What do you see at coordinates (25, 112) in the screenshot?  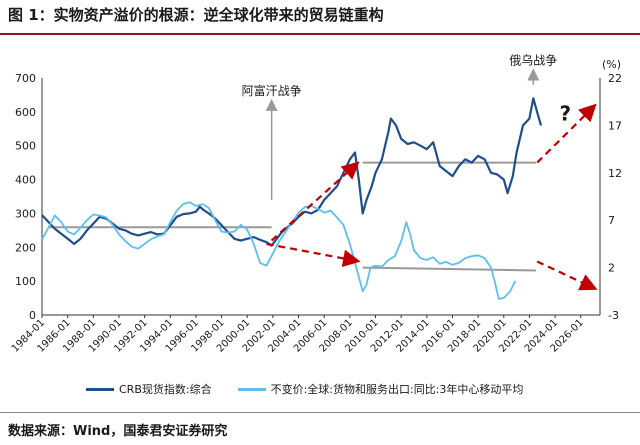 I see `left-tick-label: 600` at bounding box center [25, 112].